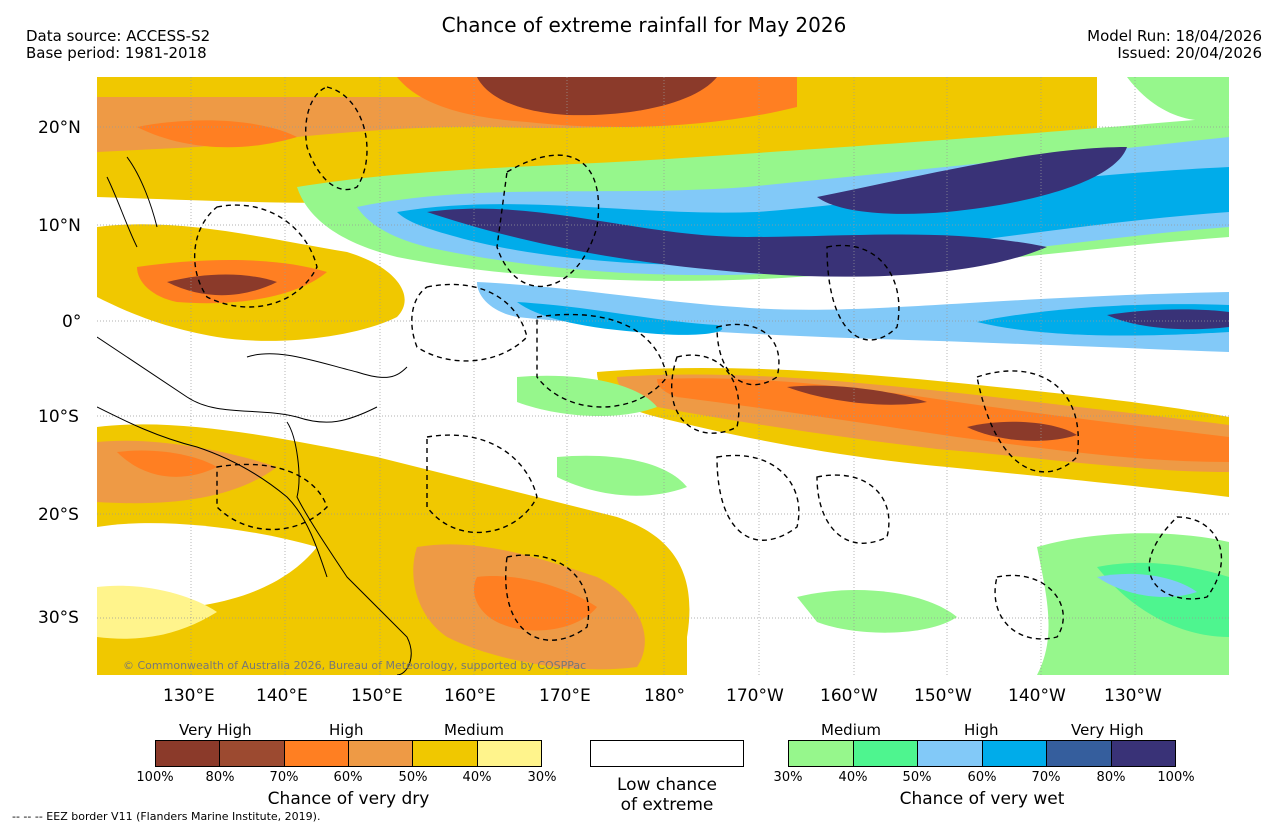 The height and width of the screenshot is (827, 1288). What do you see at coordinates (788, 777) in the screenshot?
I see `wet-tick: 30%` at bounding box center [788, 777].